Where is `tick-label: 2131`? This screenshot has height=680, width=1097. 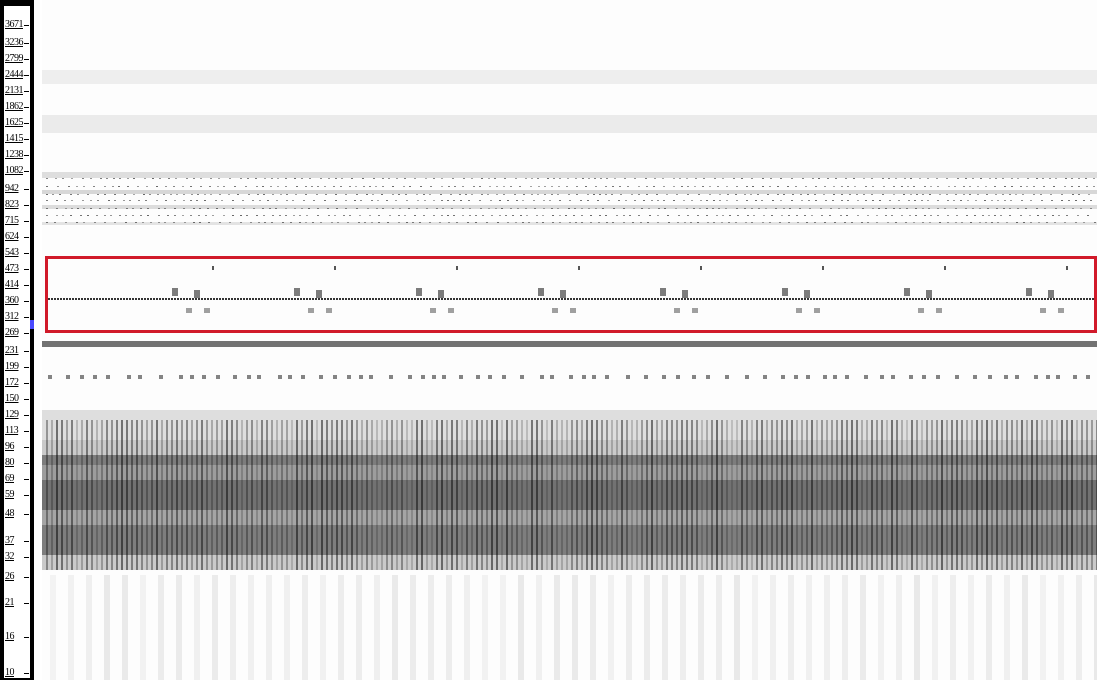
tick-label: 2131 is located at coordinates (14, 90).